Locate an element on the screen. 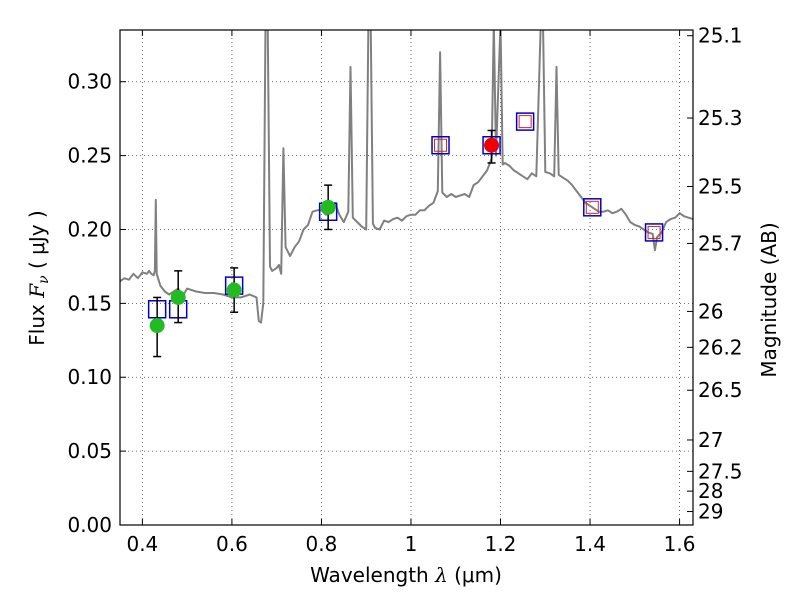 This screenshot has width=800, height=600. y2-tick-label: 25.5 is located at coordinates (720, 186).